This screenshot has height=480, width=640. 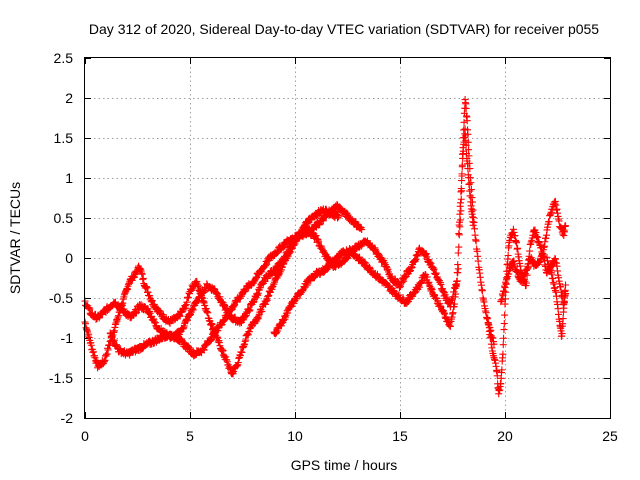 What do you see at coordinates (64, 58) in the screenshot?
I see `y-tick-label: 2.5` at bounding box center [64, 58].